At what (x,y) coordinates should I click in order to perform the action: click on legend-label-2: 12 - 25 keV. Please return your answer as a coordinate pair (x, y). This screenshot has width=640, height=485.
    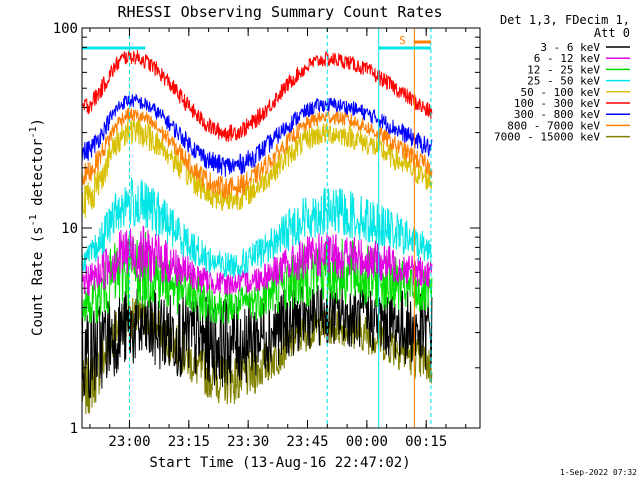
    Looking at the image, I should click on (563, 69).